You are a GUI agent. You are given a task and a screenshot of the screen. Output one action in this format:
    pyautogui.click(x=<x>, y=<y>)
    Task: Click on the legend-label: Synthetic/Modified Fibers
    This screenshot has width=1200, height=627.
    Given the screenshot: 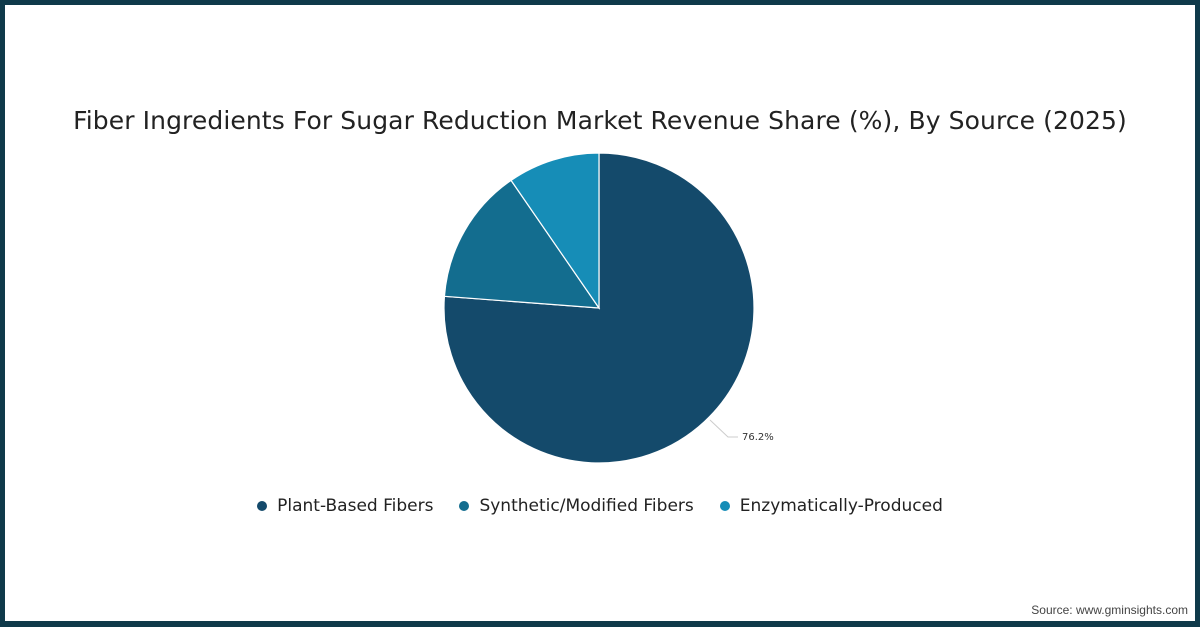 What is the action you would take?
    pyautogui.click(x=586, y=506)
    